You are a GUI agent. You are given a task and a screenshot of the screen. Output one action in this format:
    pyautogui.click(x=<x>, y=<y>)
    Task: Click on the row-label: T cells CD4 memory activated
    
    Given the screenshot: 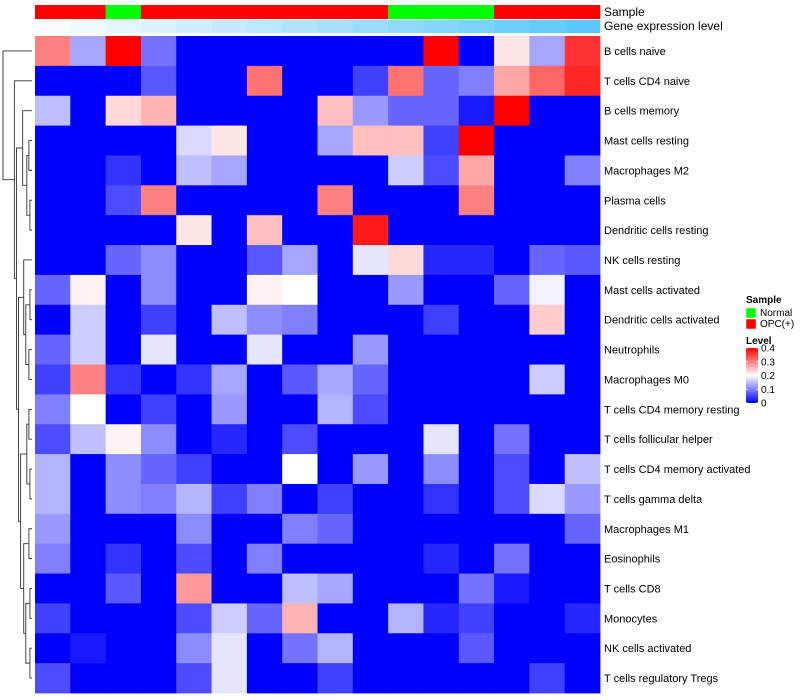 What is the action you would take?
    pyautogui.click(x=677, y=470)
    